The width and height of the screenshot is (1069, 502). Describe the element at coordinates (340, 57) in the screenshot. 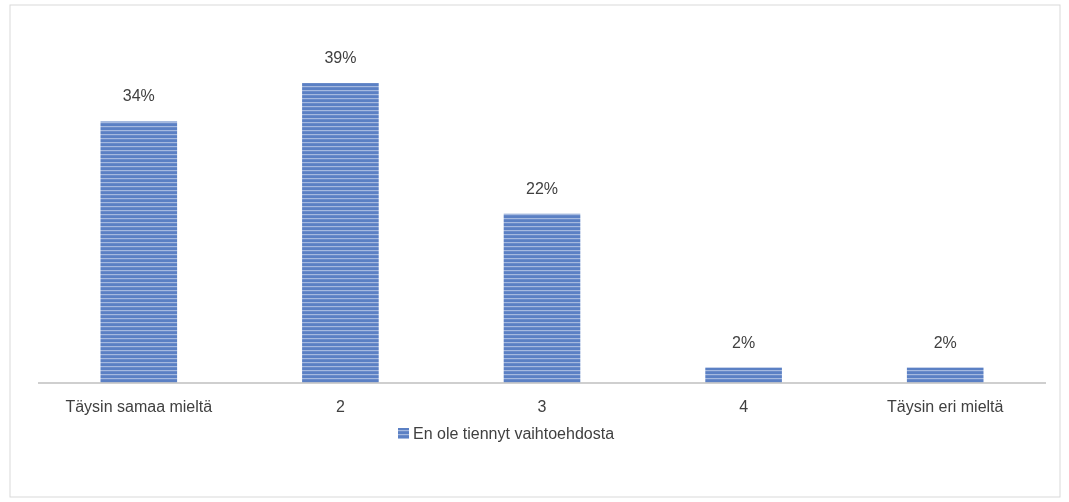

I see `data-label: 39%` at that location.